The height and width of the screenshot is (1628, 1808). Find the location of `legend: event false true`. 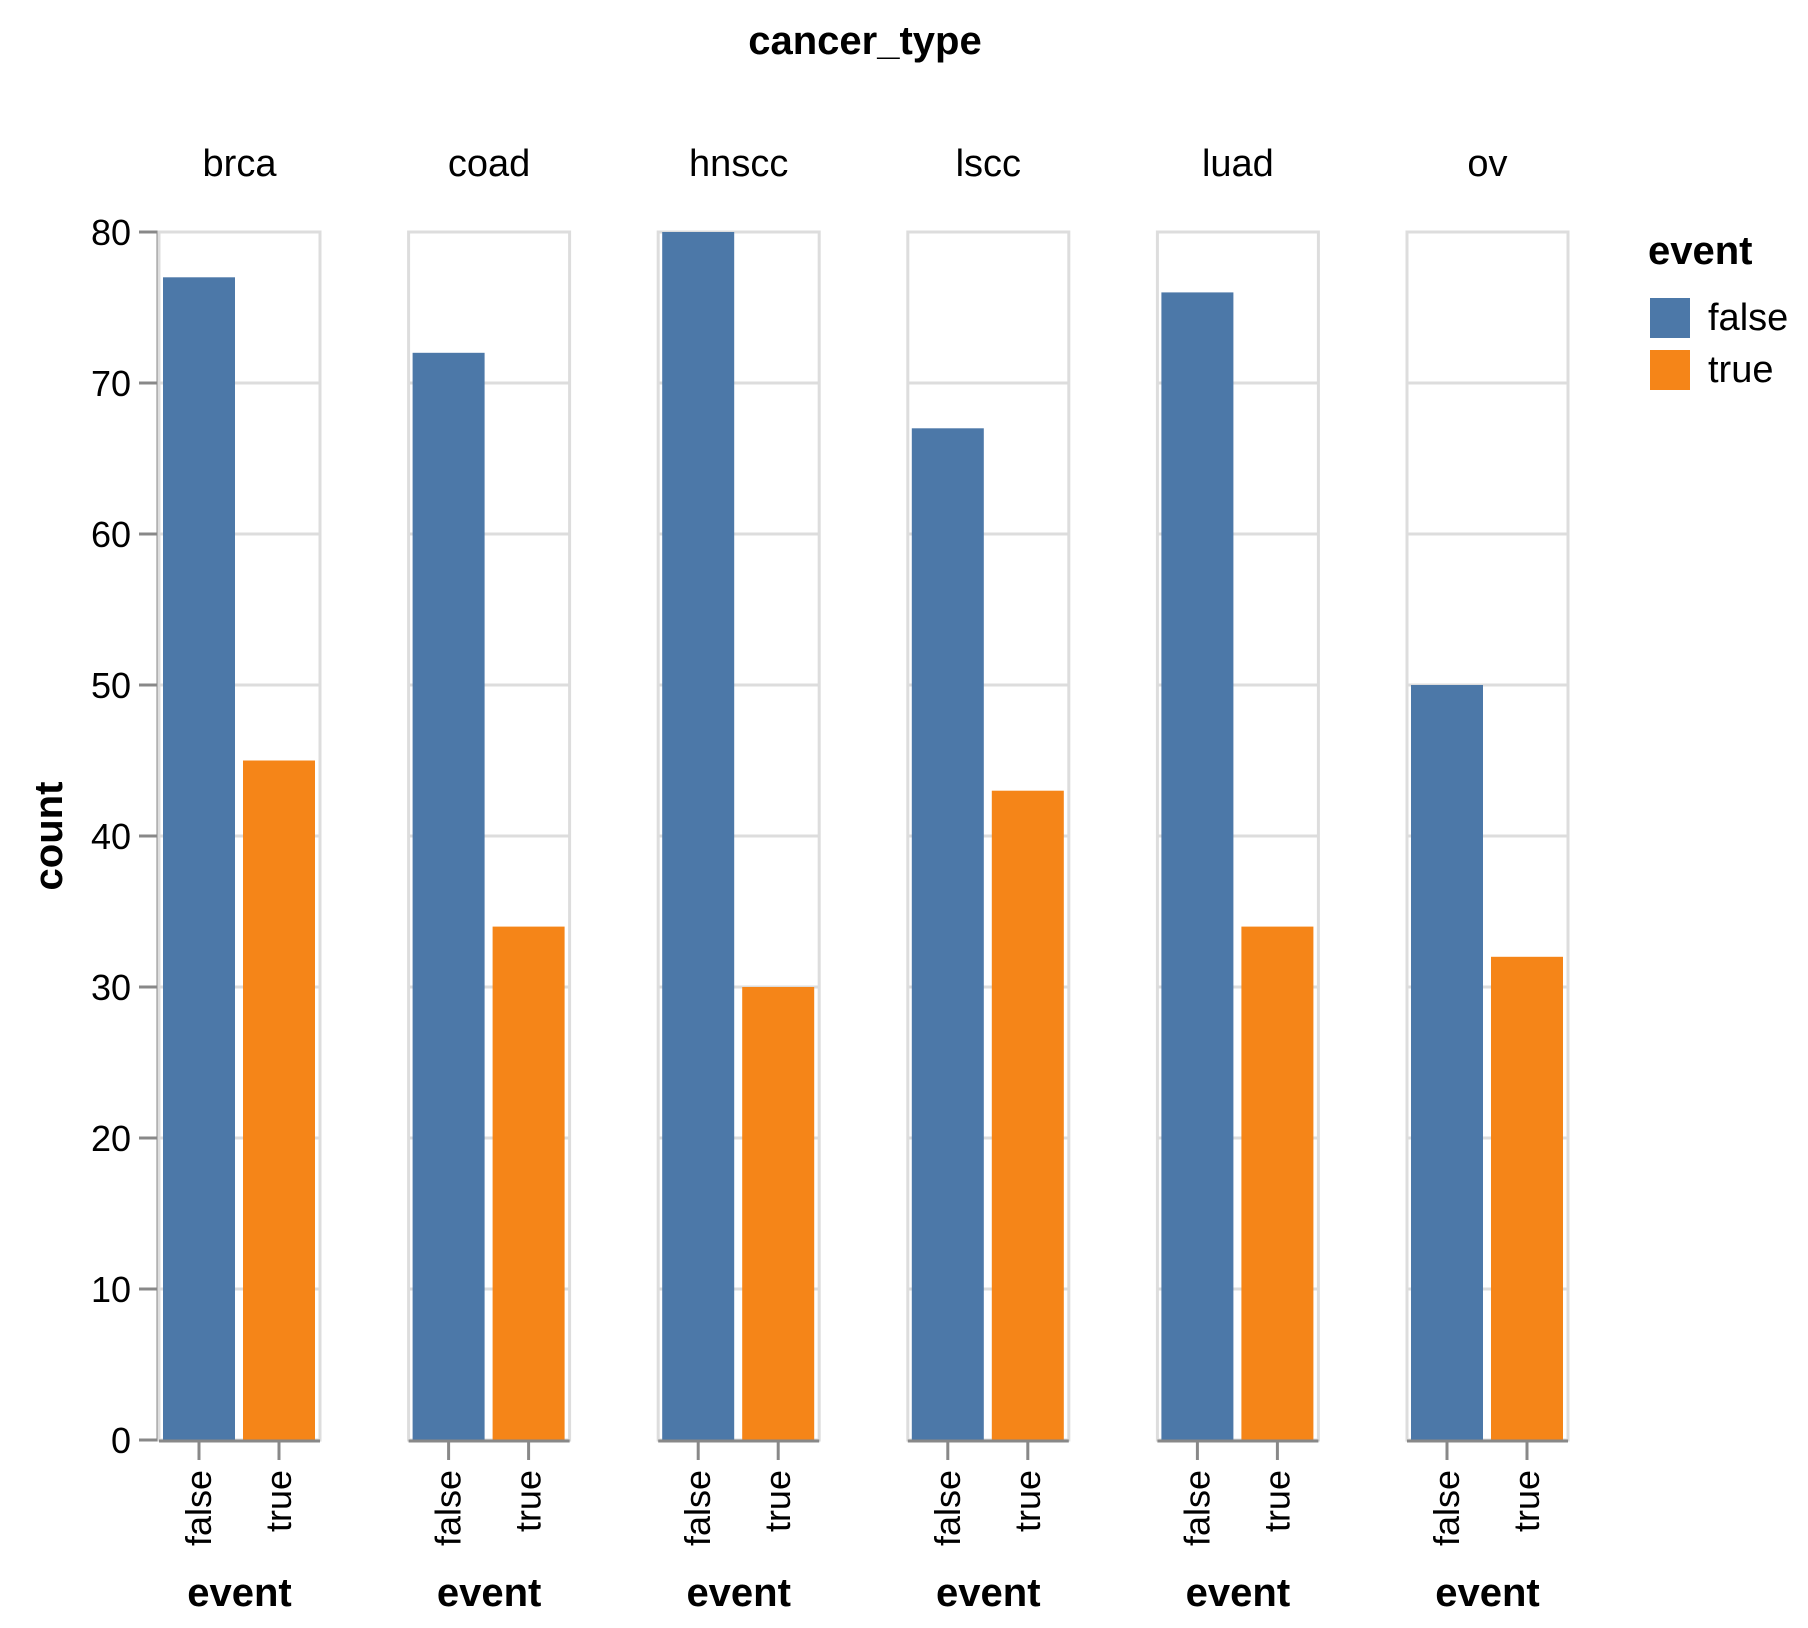

legend: event false true is located at coordinates (1718, 310).